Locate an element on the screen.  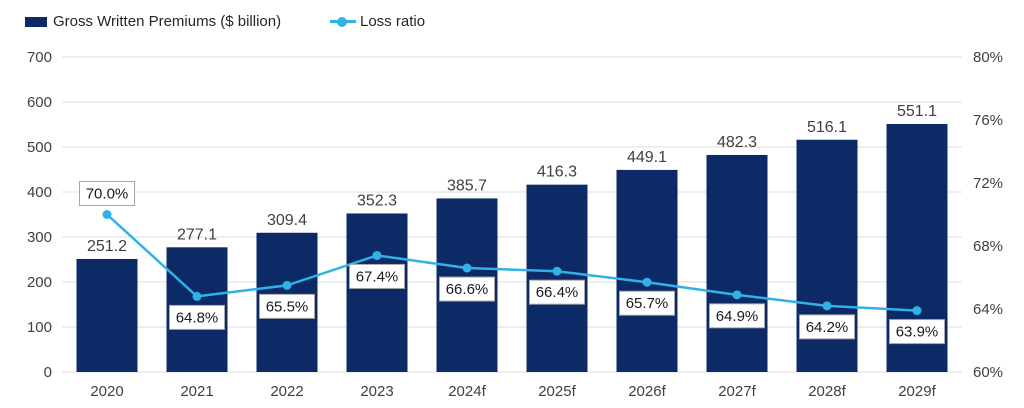
loss-ratio-label: 67.4% is located at coordinates (377, 276).